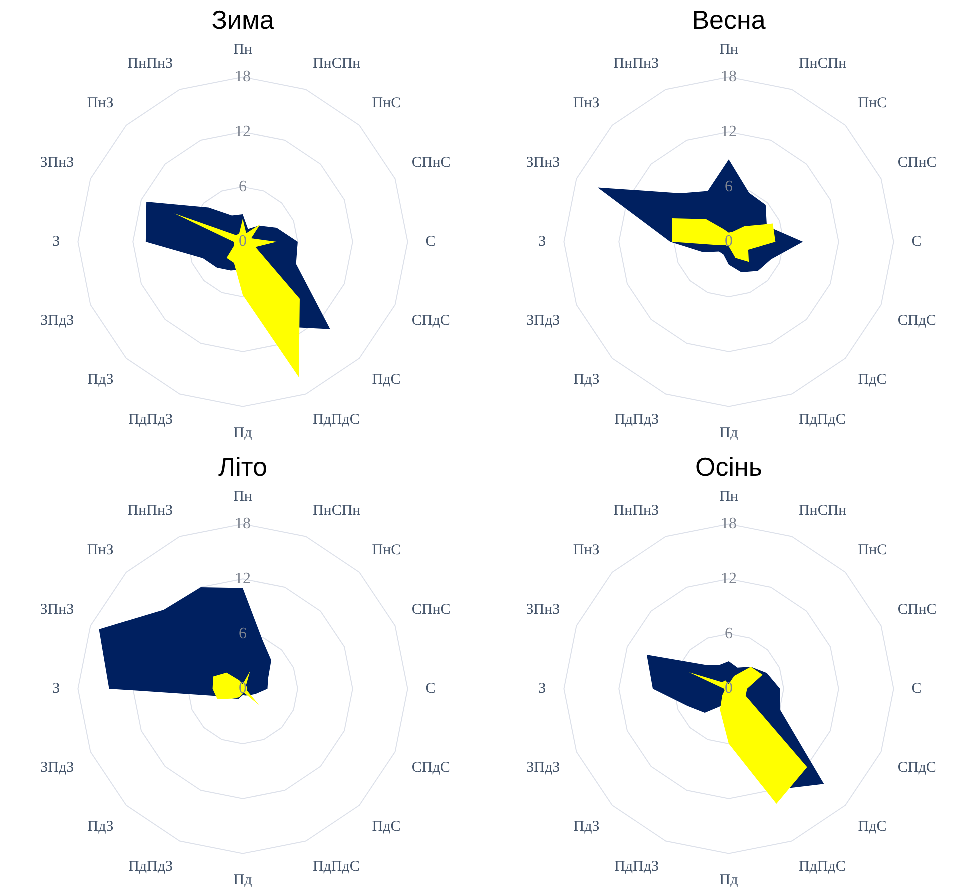 The image size is (973, 894). Describe the element at coordinates (729, 467) in the screenshot. I see `chart-title: Осінь` at that location.